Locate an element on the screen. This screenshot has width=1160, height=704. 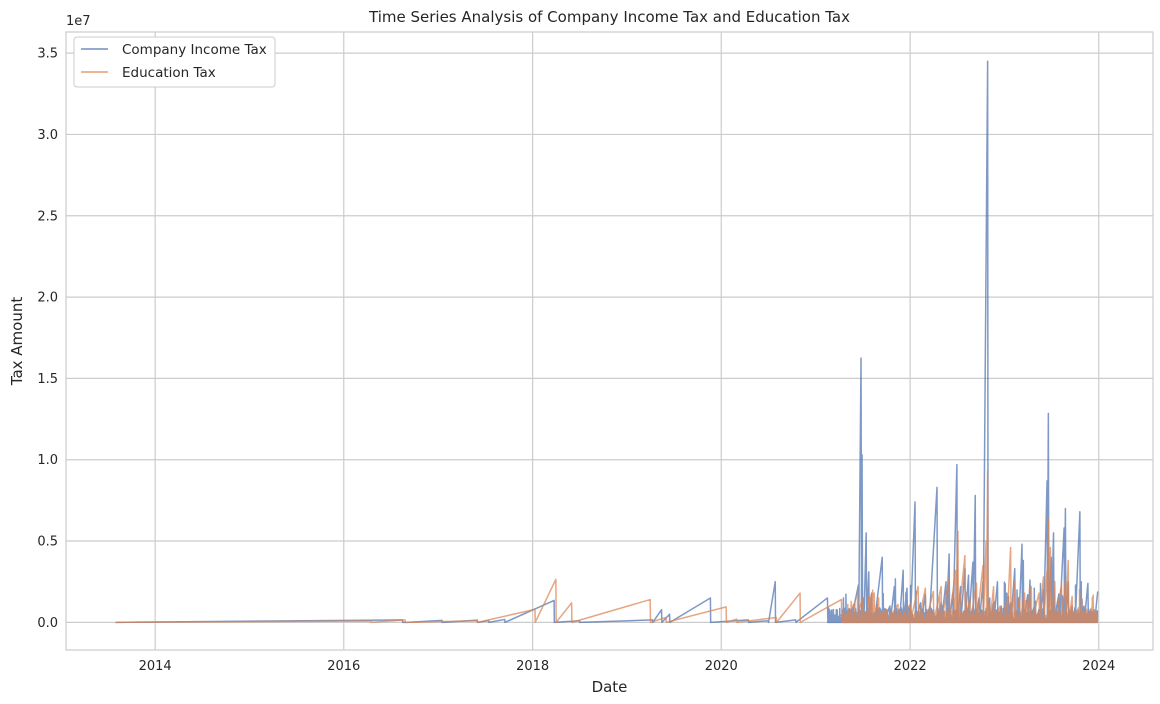
x-tick-label: 2022 is located at coordinates (910, 666).